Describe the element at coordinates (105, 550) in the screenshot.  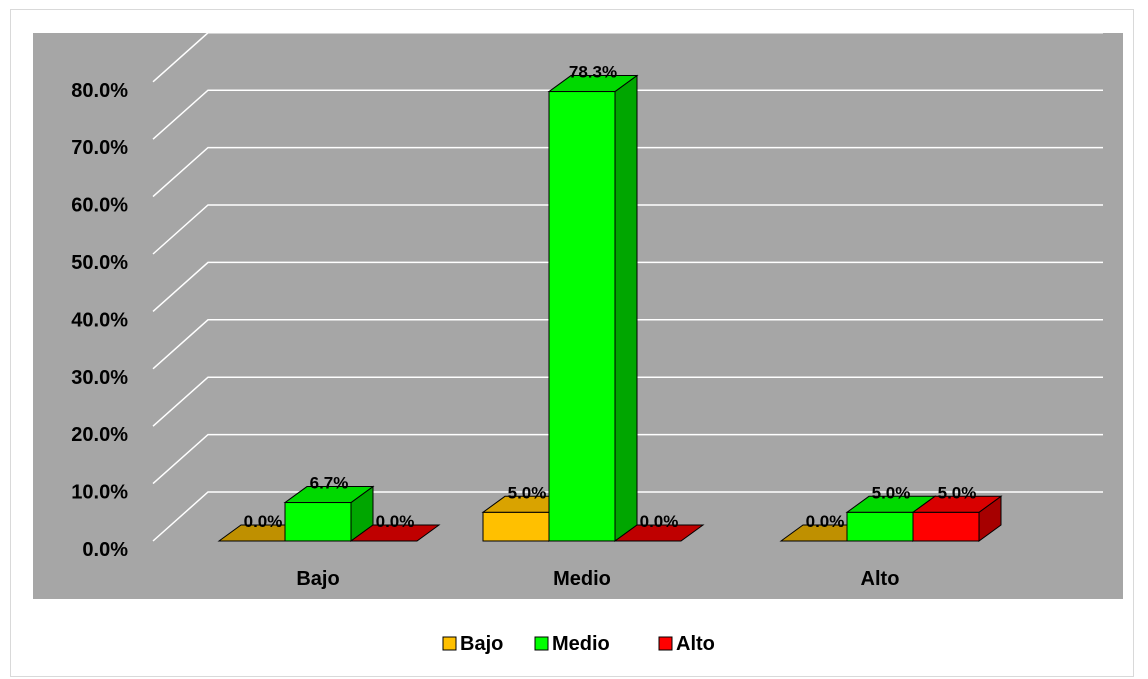
I see `y-tick-label: 0.0%` at that location.